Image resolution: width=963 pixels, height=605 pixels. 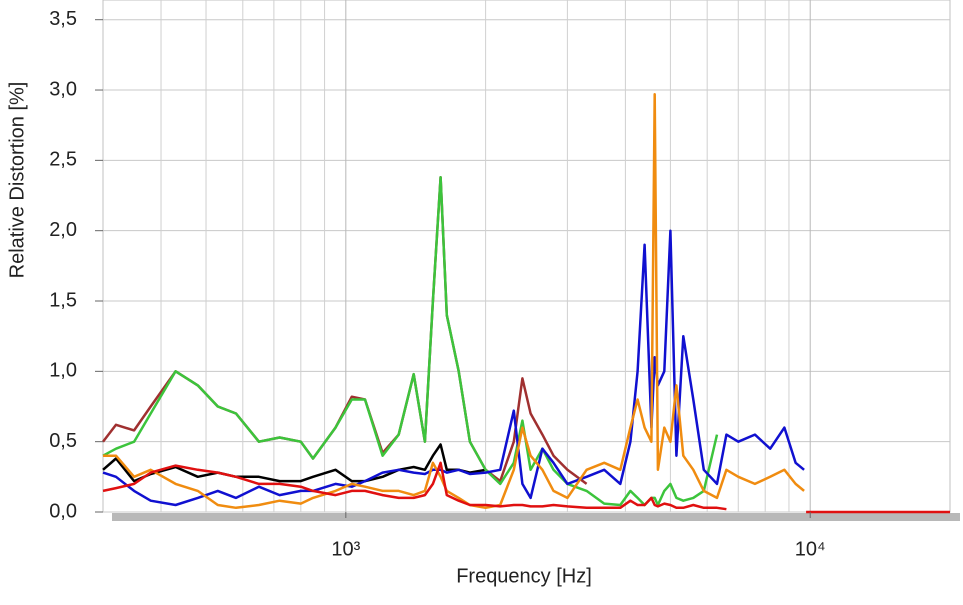 I want to click on y-tick-label: 3,0, so click(x=63, y=89).